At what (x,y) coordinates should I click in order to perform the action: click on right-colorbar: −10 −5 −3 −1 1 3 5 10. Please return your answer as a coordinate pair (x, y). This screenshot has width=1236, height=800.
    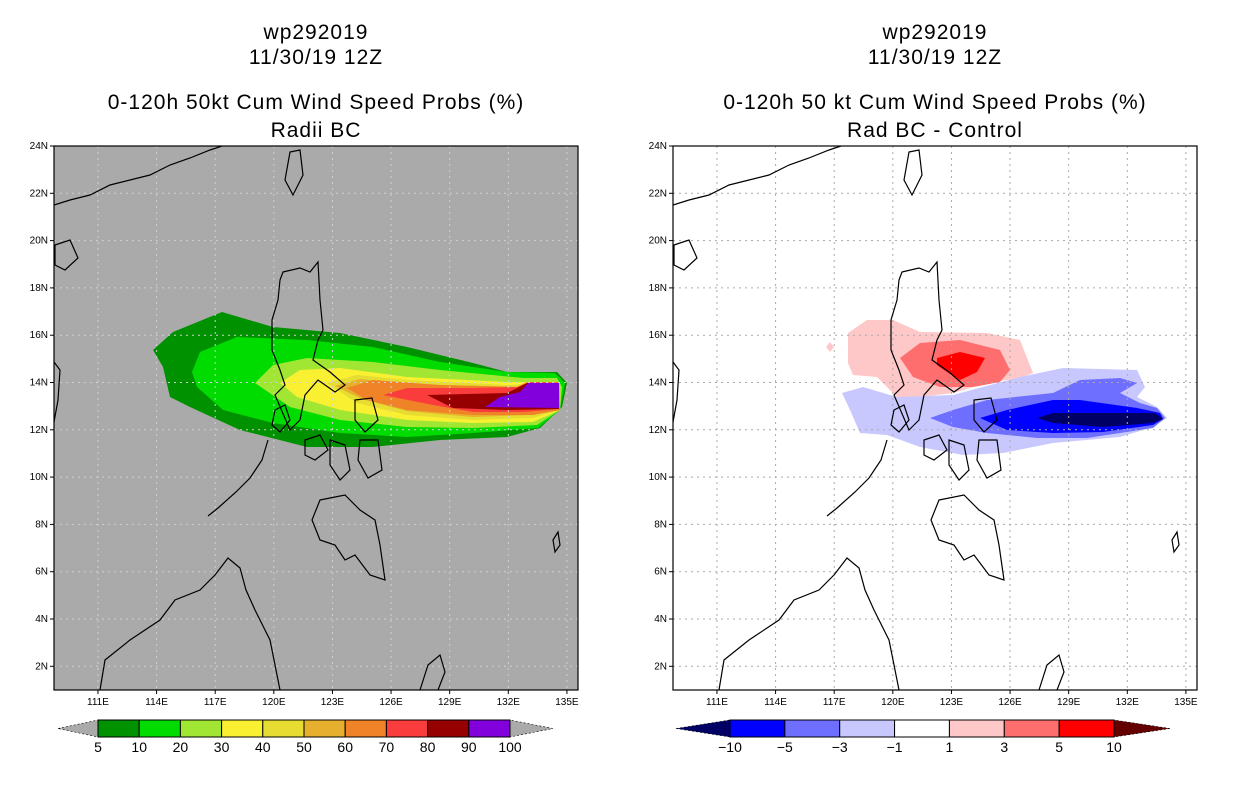
    Looking at the image, I should click on (923, 737).